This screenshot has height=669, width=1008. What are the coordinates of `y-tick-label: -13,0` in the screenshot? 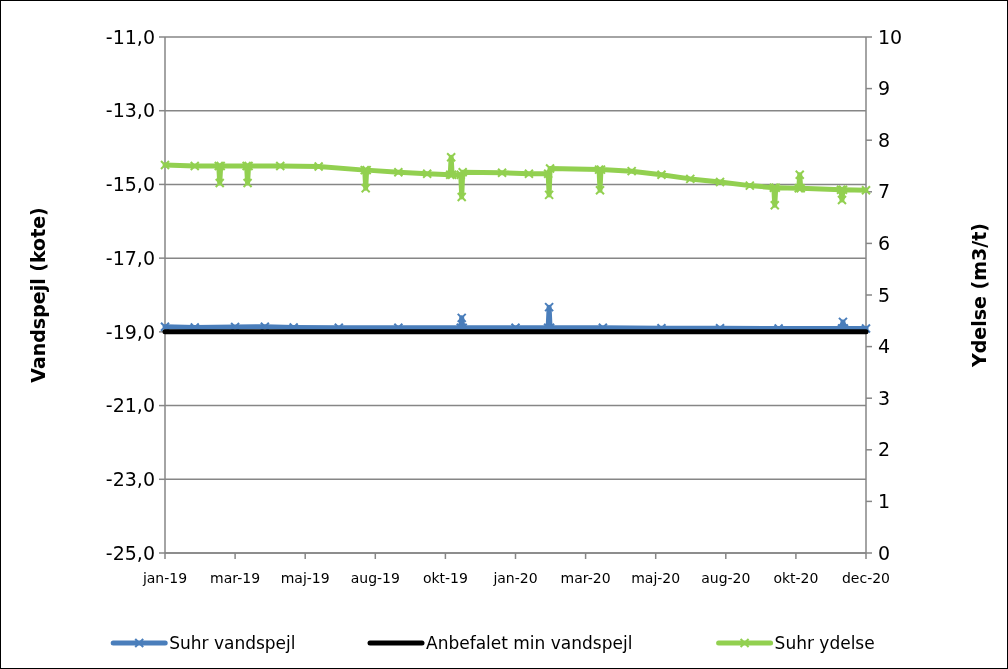 It's located at (130, 110).